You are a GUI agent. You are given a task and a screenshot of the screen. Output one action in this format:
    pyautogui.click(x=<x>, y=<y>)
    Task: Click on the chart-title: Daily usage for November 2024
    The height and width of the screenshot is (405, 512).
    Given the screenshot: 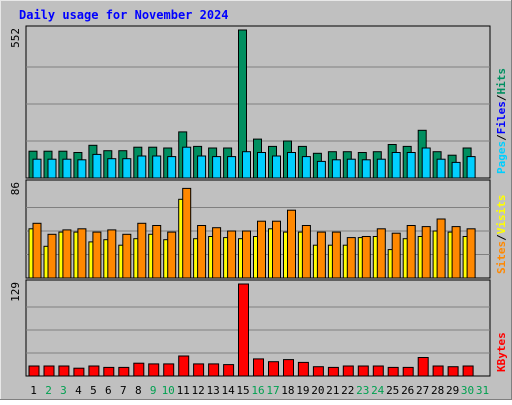 What is the action you would take?
    pyautogui.click(x=124, y=15)
    